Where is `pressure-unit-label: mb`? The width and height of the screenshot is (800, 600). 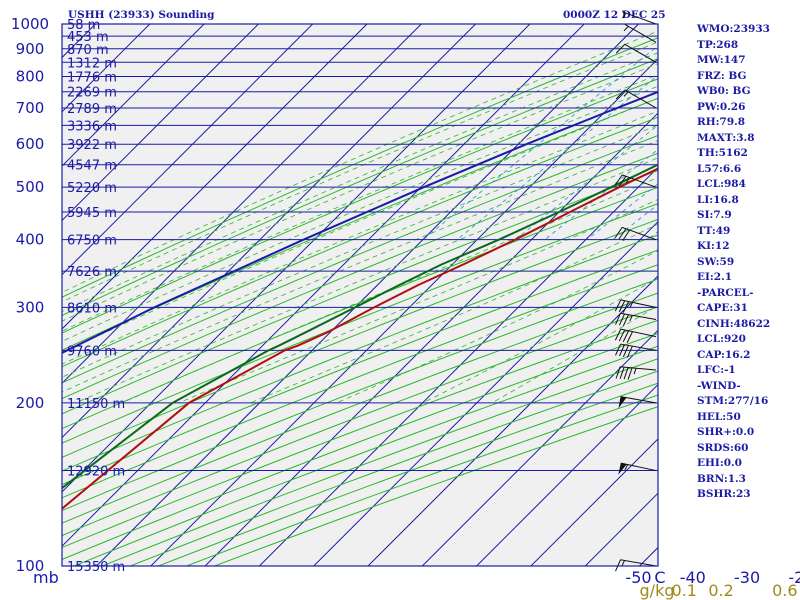 pressure-unit-label: mb is located at coordinates (46, 577).